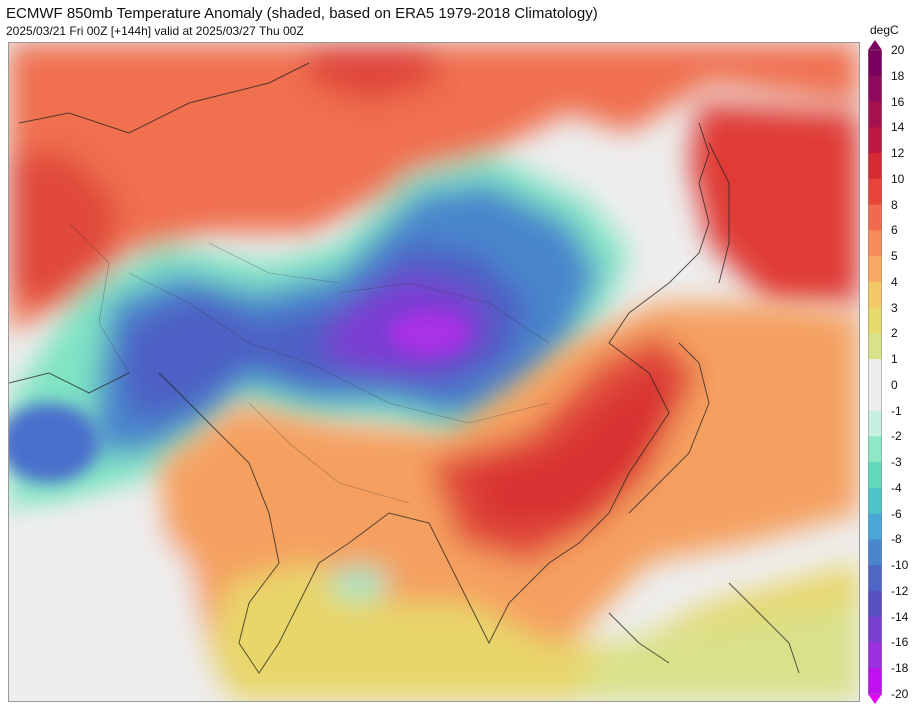 This screenshot has width=920, height=708. I want to click on colorbar-tick-label: -4, so click(896, 487).